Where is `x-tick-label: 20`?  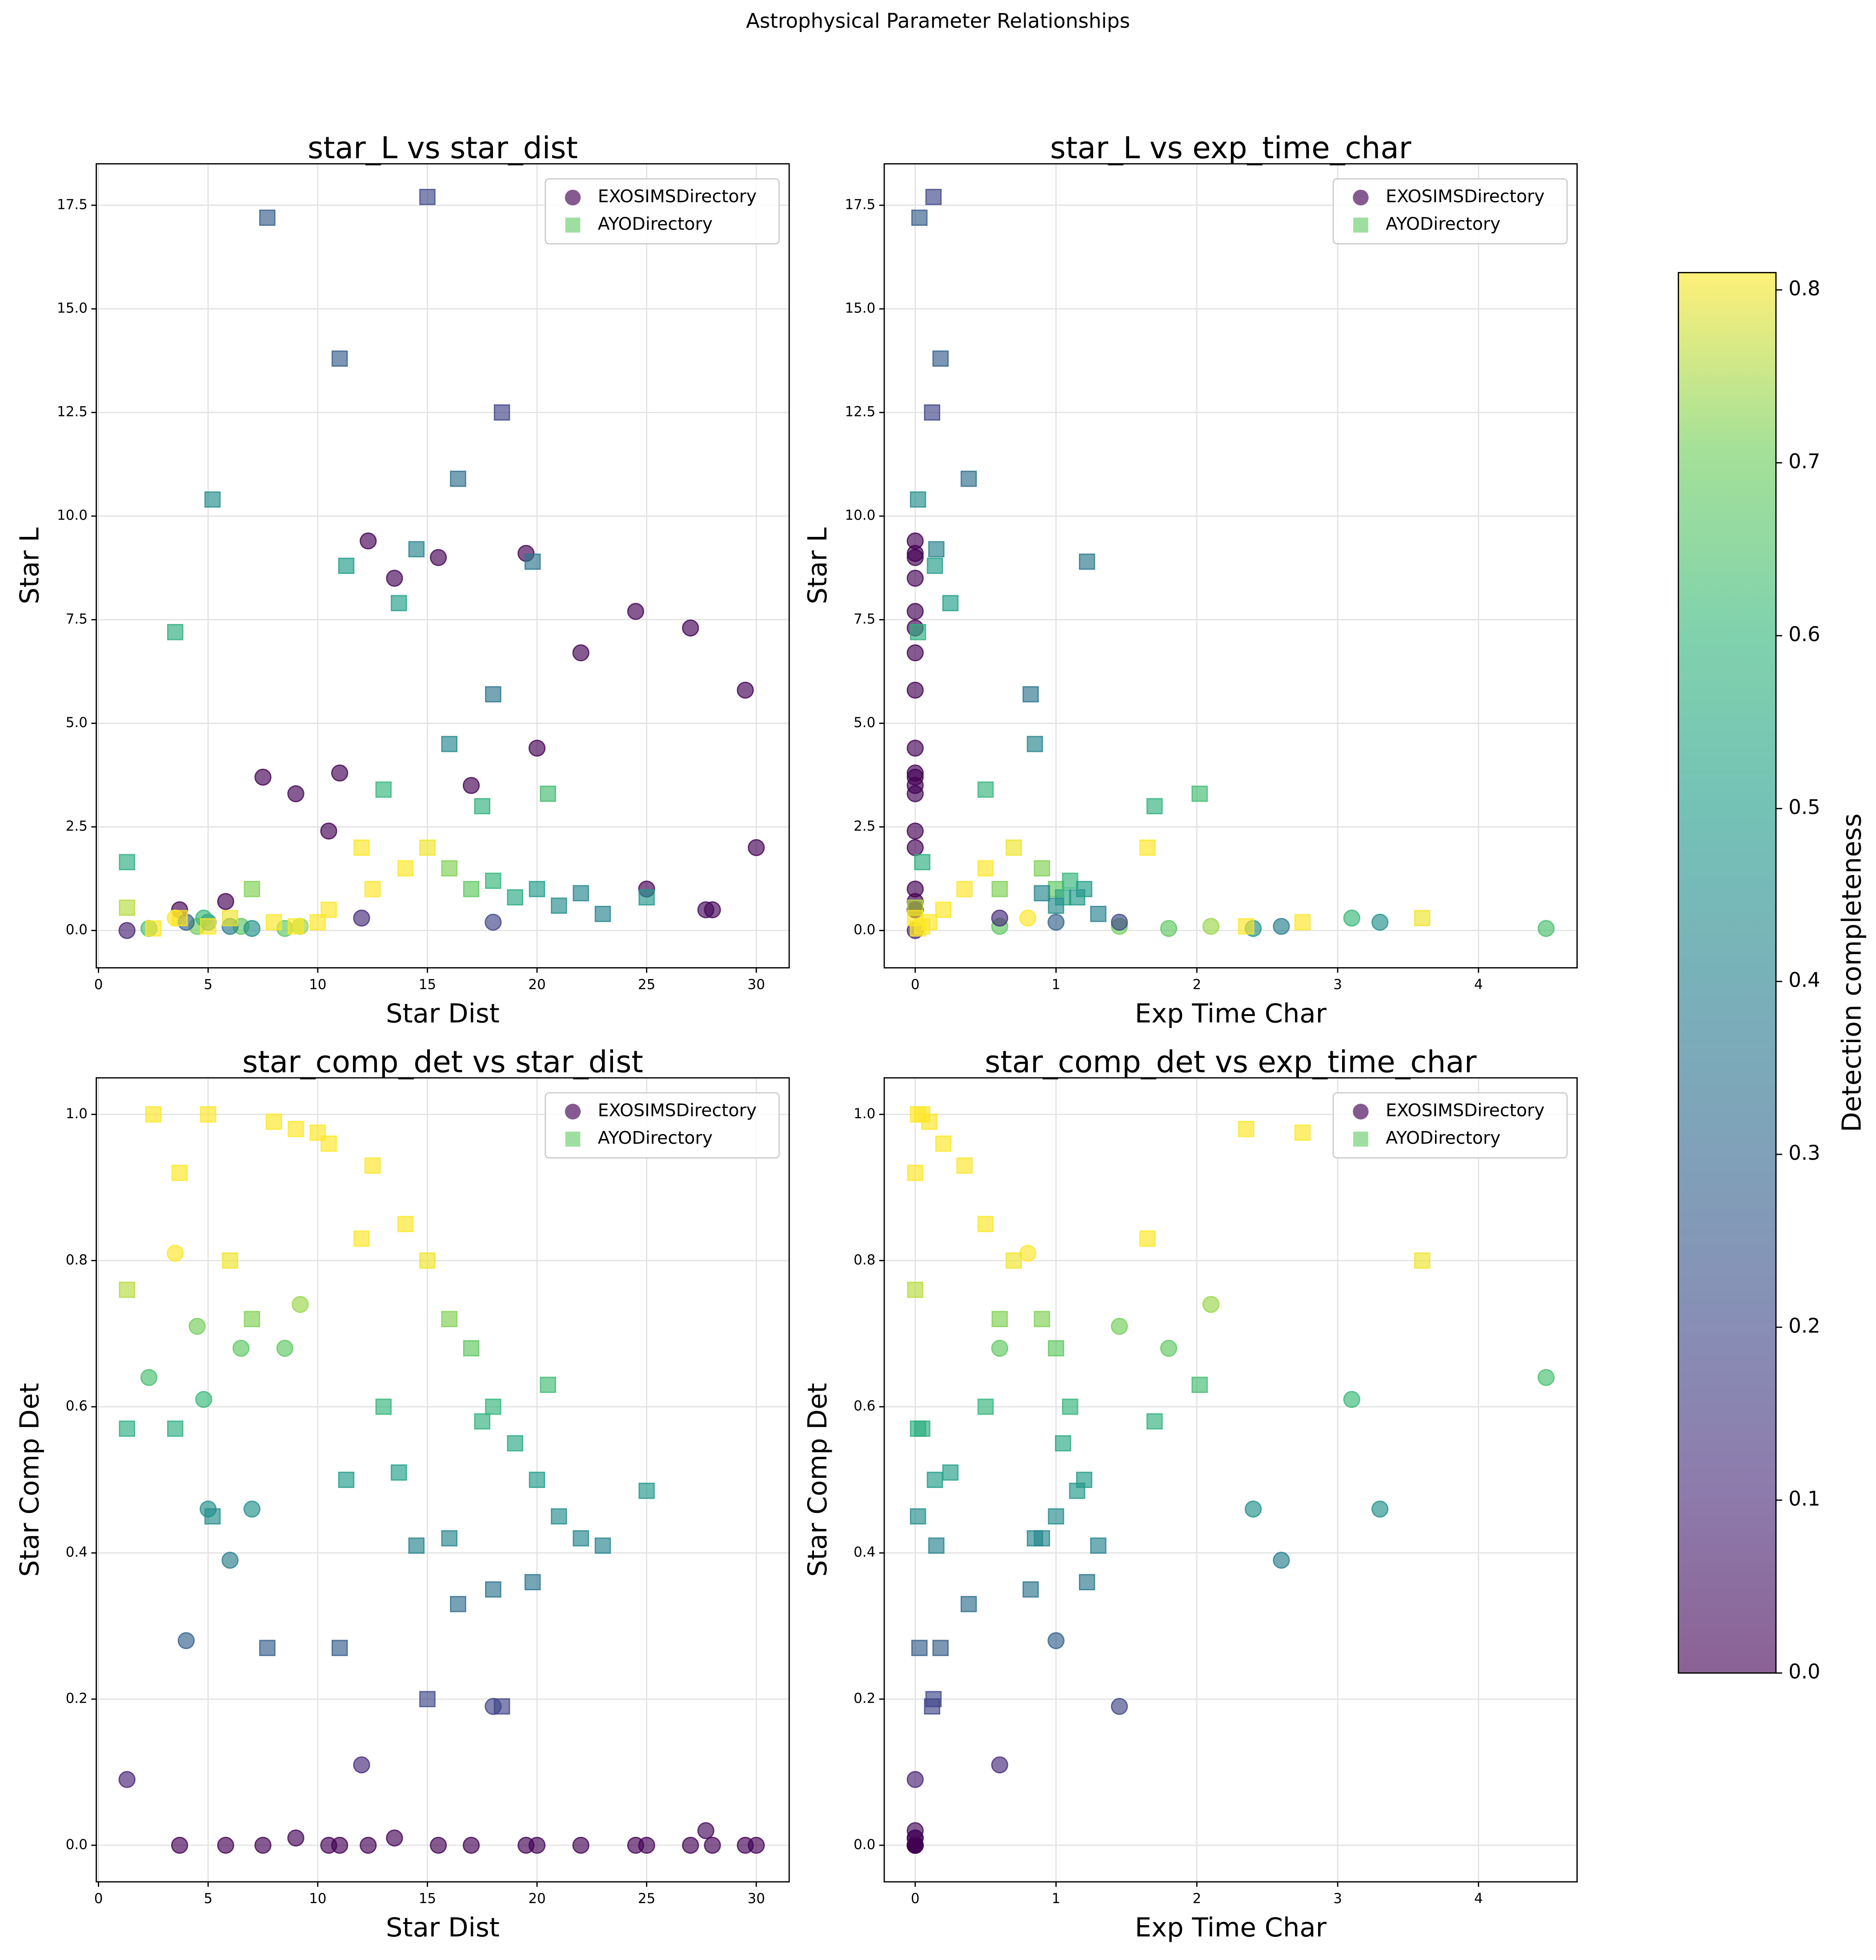 x-tick-label: 20 is located at coordinates (536, 1899).